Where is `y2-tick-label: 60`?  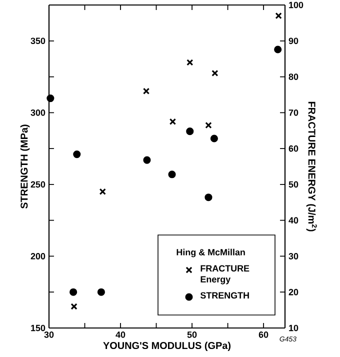
y2-tick-label: 60 is located at coordinates (293, 148).